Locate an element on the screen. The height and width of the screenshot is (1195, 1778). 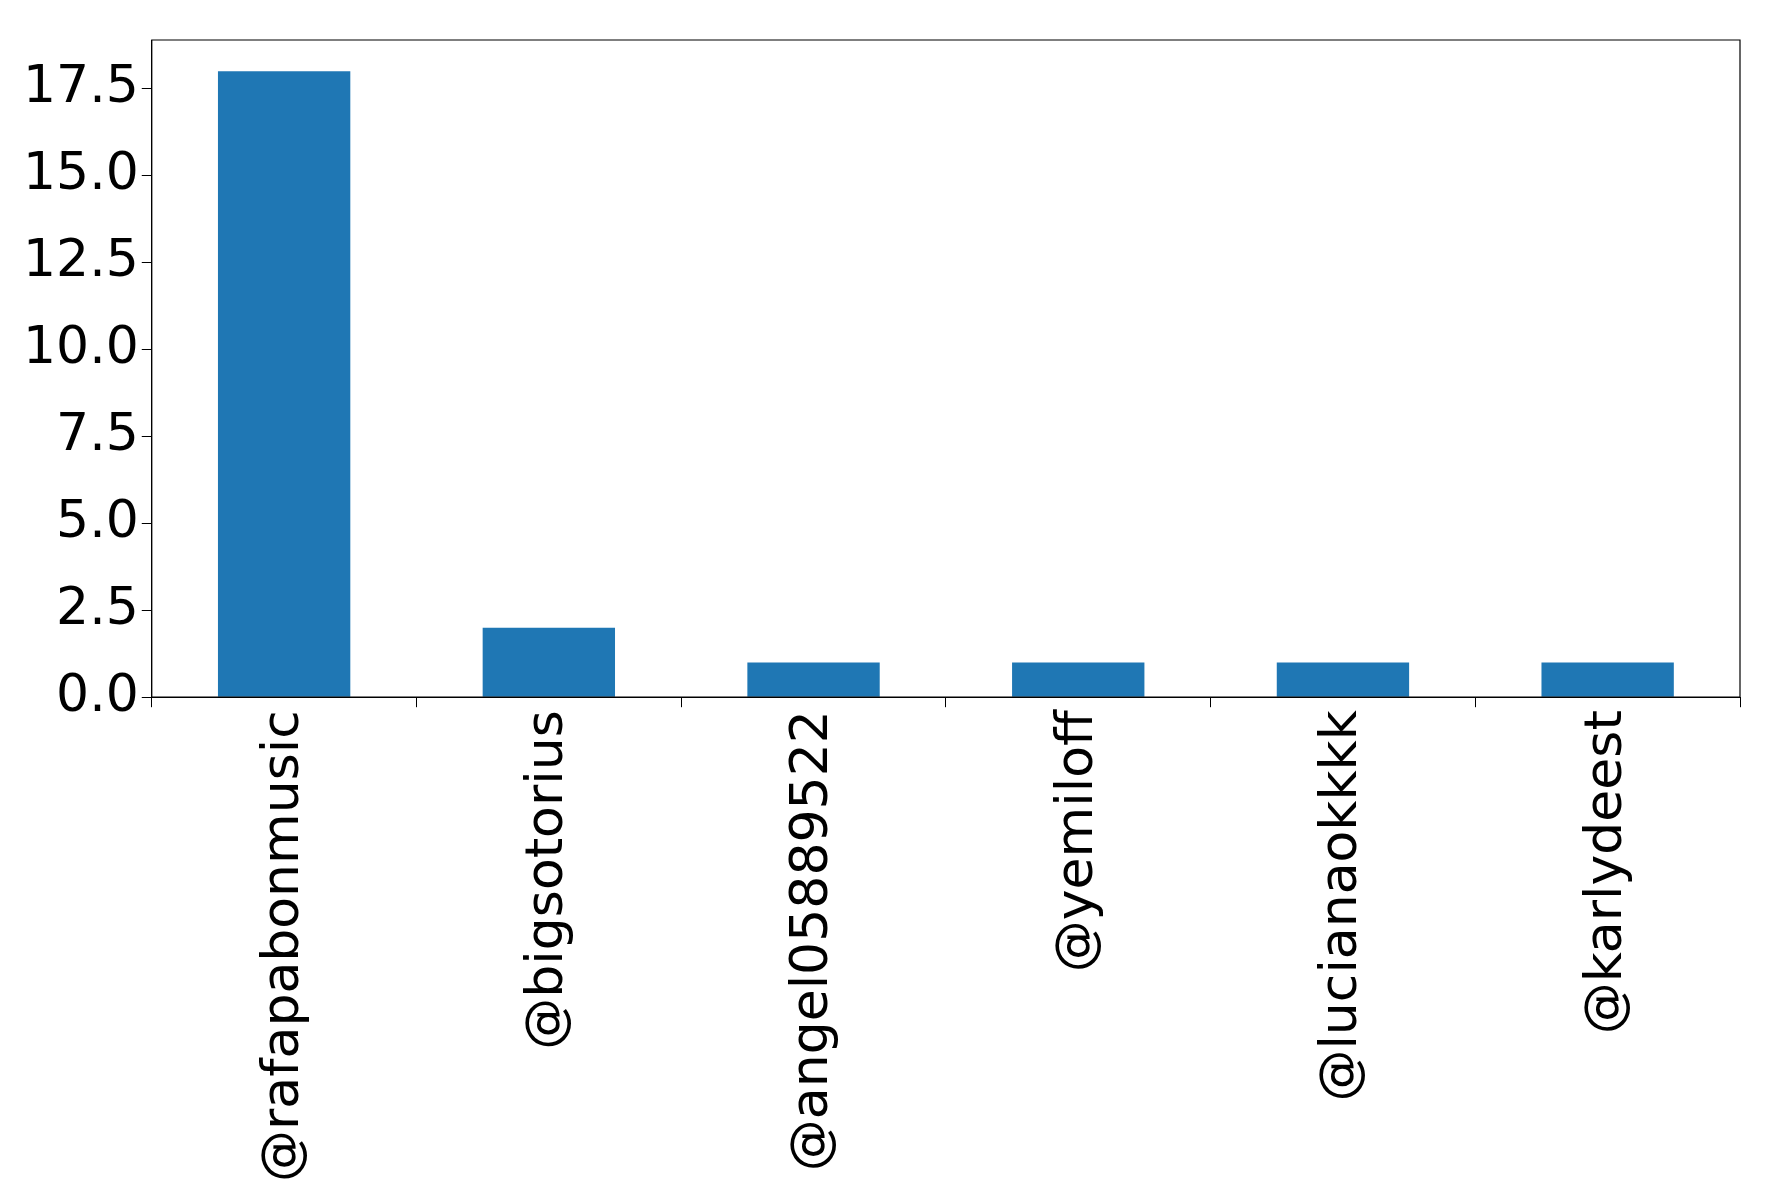
y-tick-label: 0.0 is located at coordinates (97, 692).